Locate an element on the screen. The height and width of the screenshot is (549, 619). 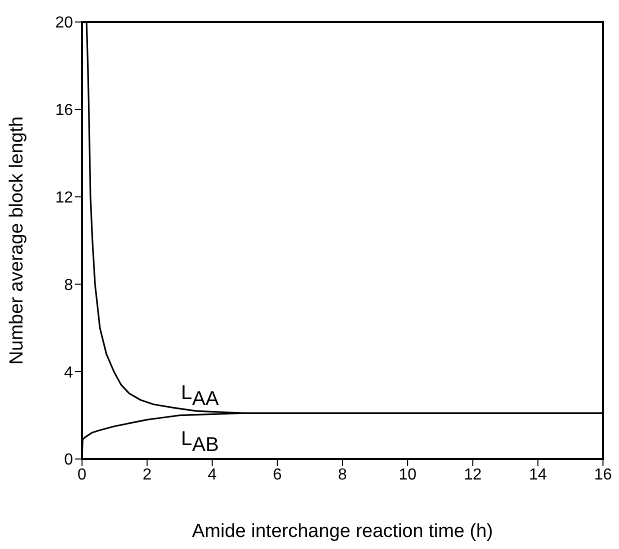
x-tick-label: 10 is located at coordinates (407, 475).